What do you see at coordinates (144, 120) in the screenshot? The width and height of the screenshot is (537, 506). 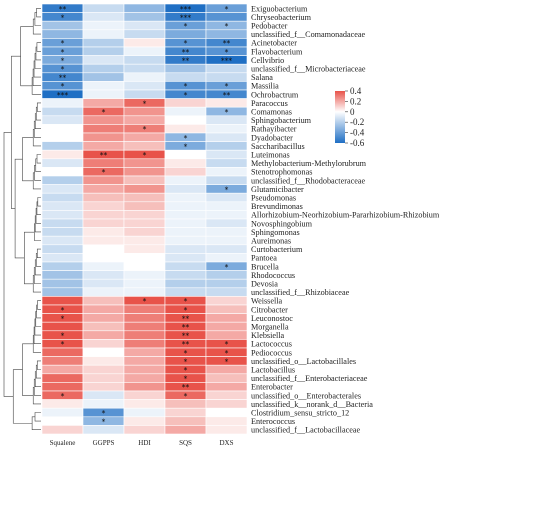 I see `heatmap-cell-sphingobacterium-hdi` at bounding box center [144, 120].